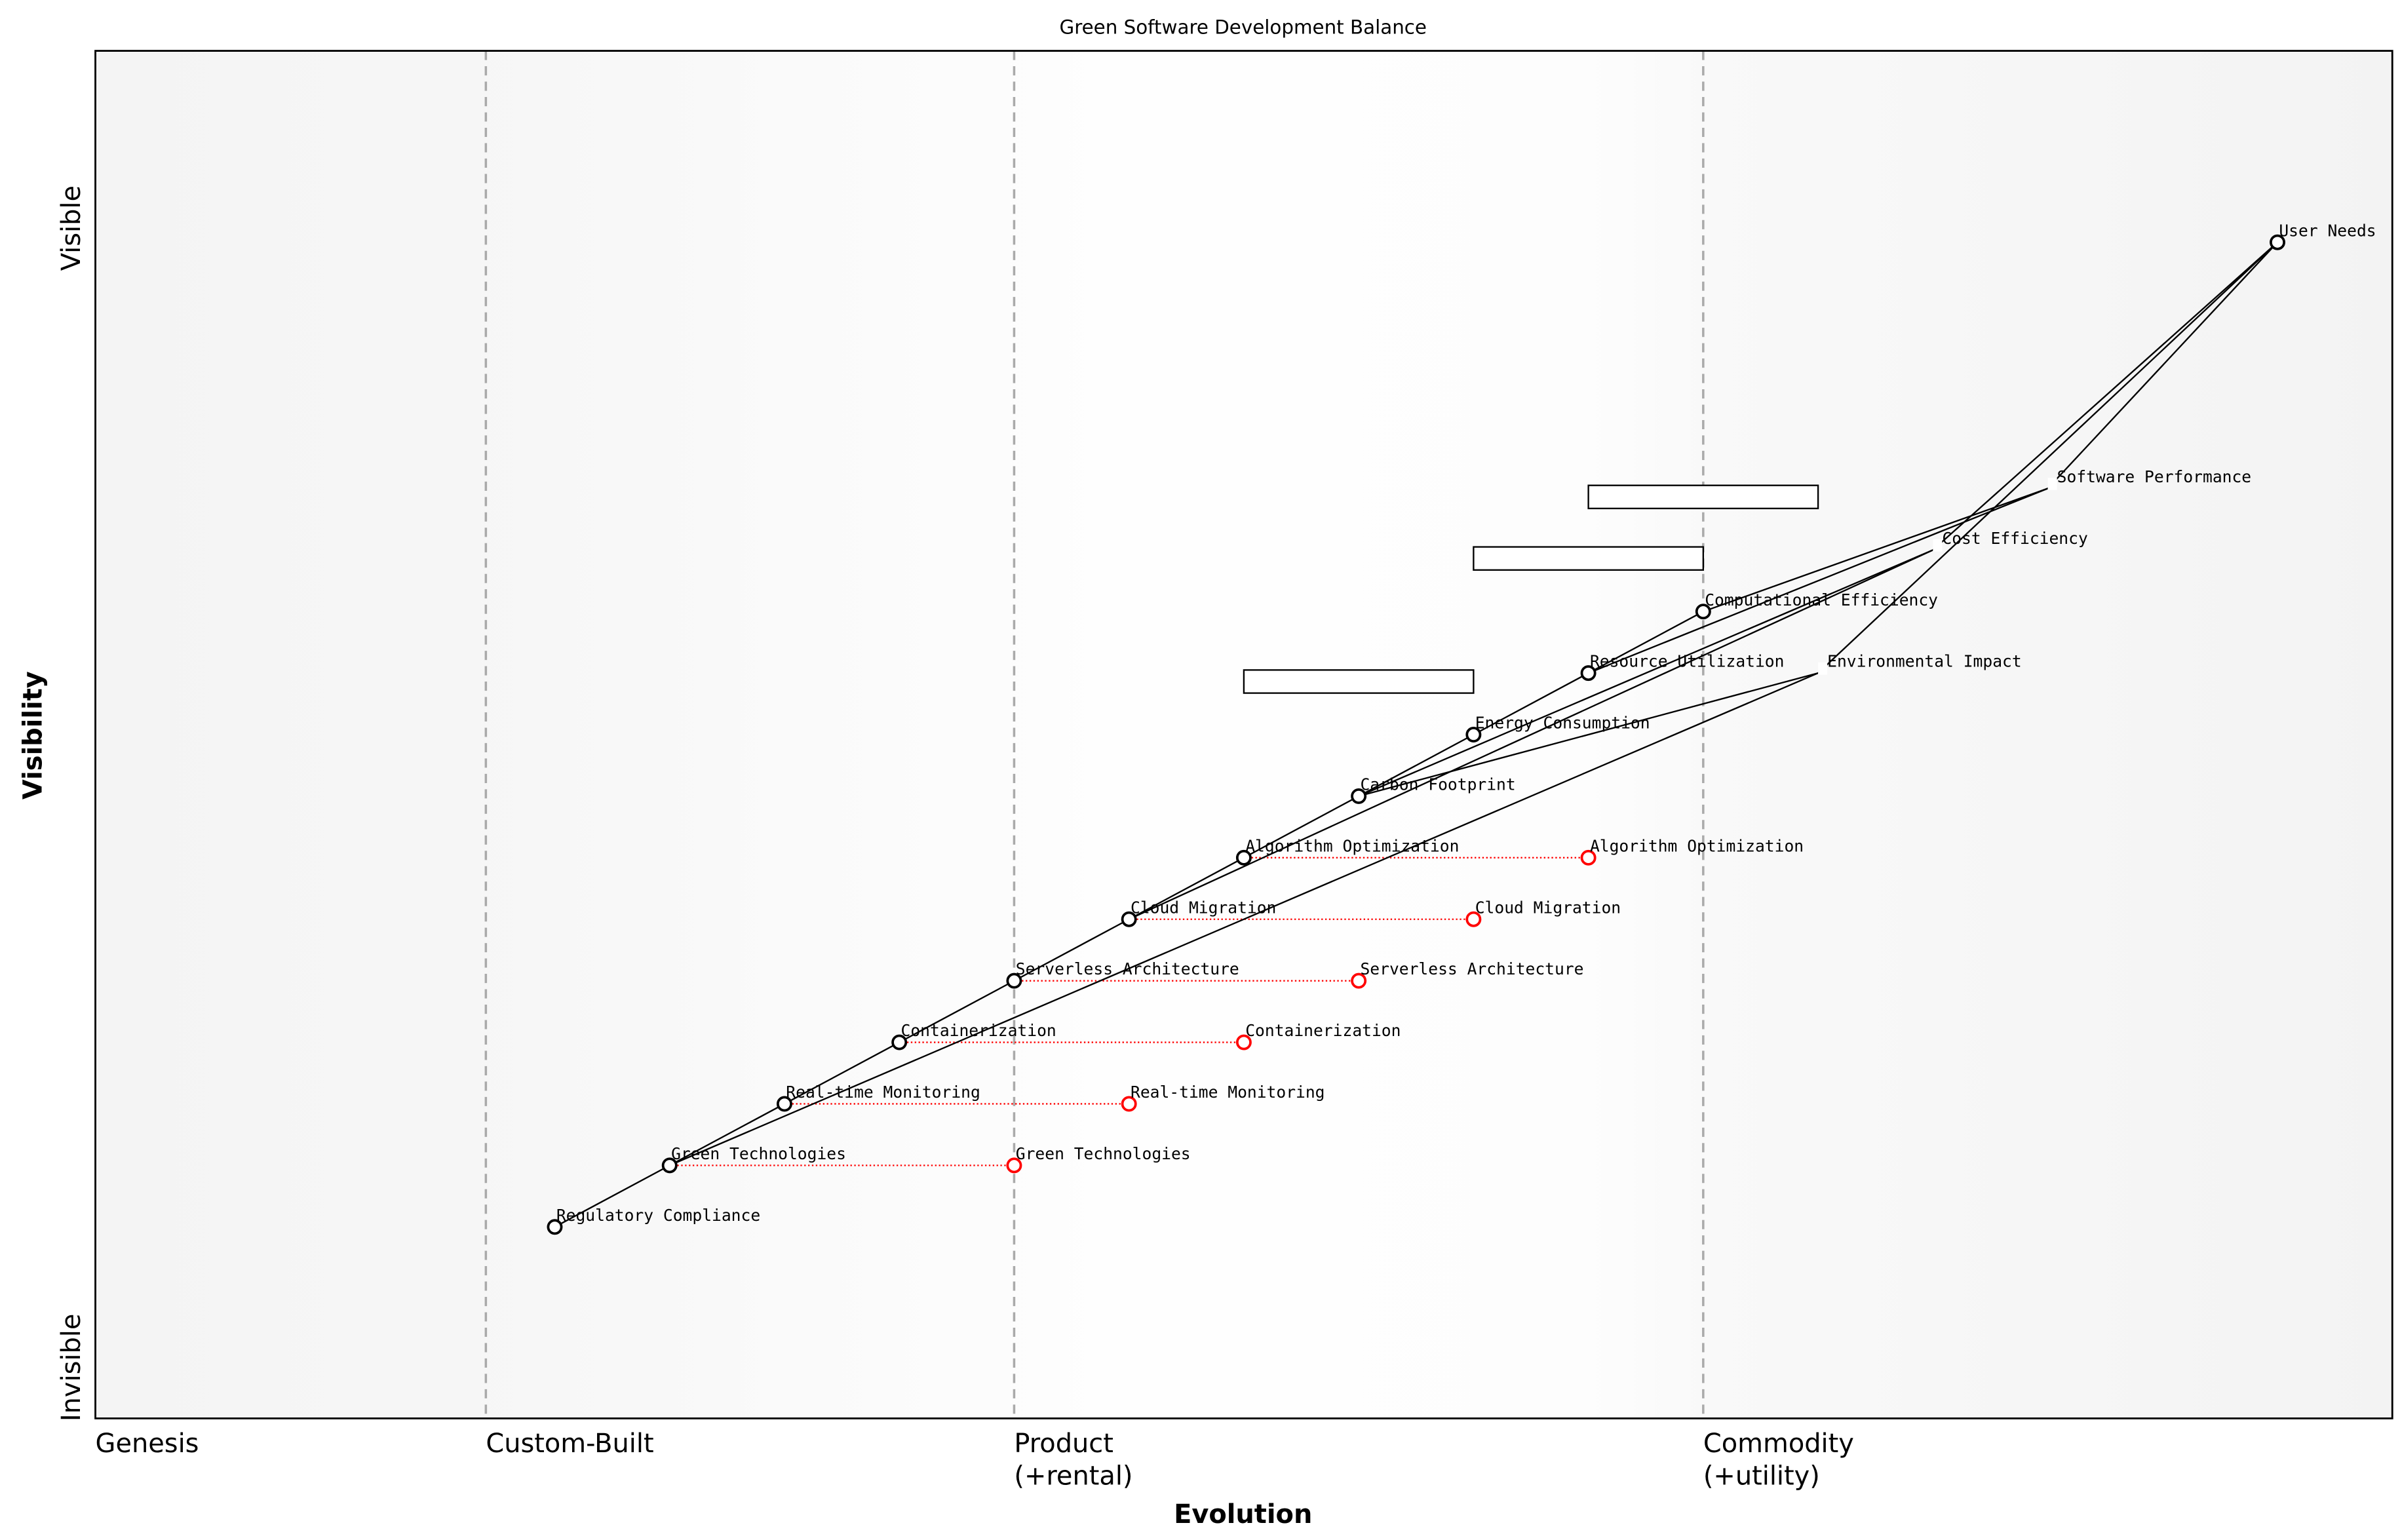  What do you see at coordinates (1697, 845) in the screenshot?
I see `evolved-label: Algorithm Optimization` at bounding box center [1697, 845].